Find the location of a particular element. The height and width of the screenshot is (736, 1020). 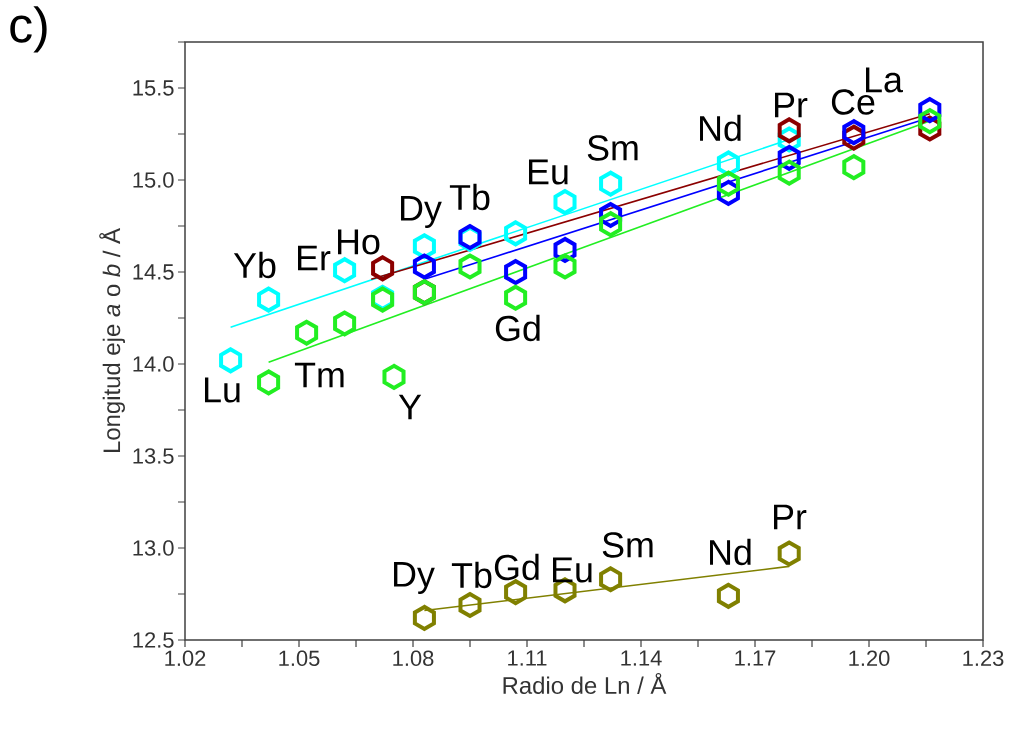

text: c) is located at coordinates (28, 29).